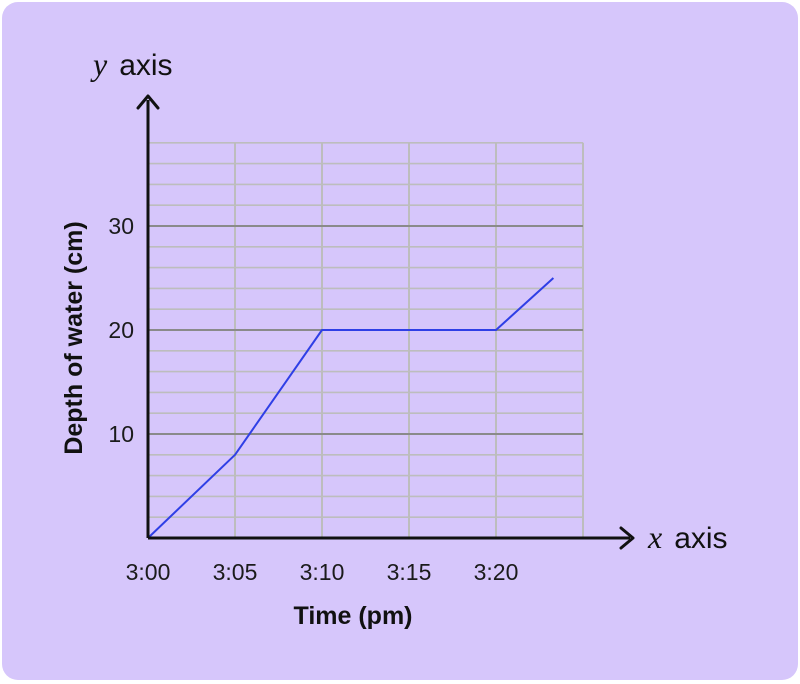 The image size is (800, 684). Describe the element at coordinates (148, 102) in the screenshot. I see `y-axis-arrow` at that location.